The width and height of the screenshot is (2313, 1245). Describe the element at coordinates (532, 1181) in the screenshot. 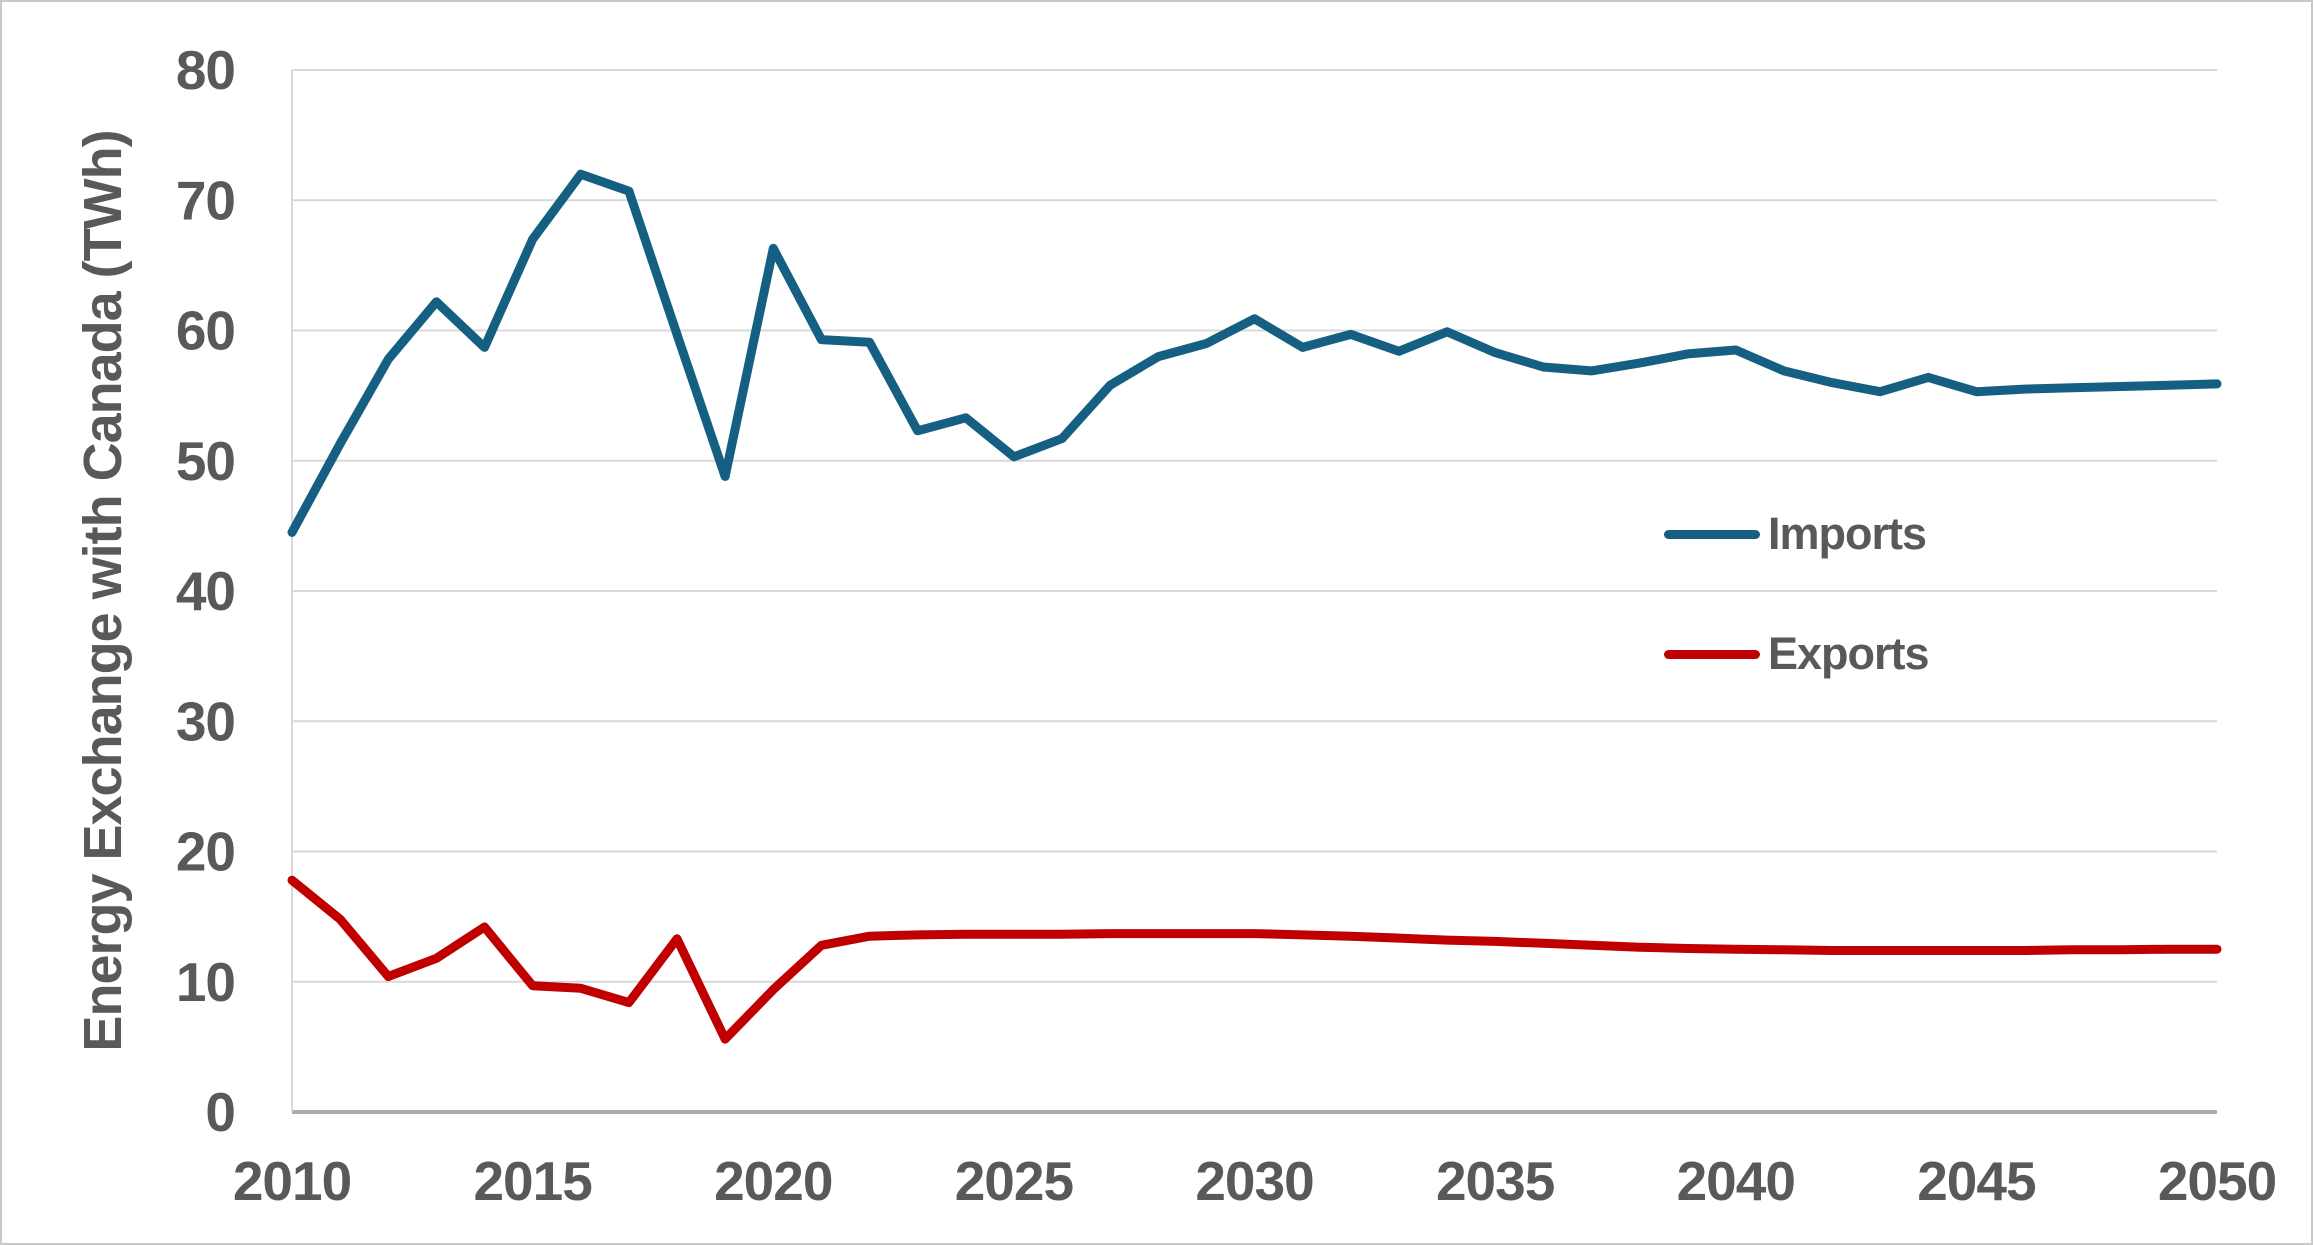

I see `x-tick-label: 2015` at that location.